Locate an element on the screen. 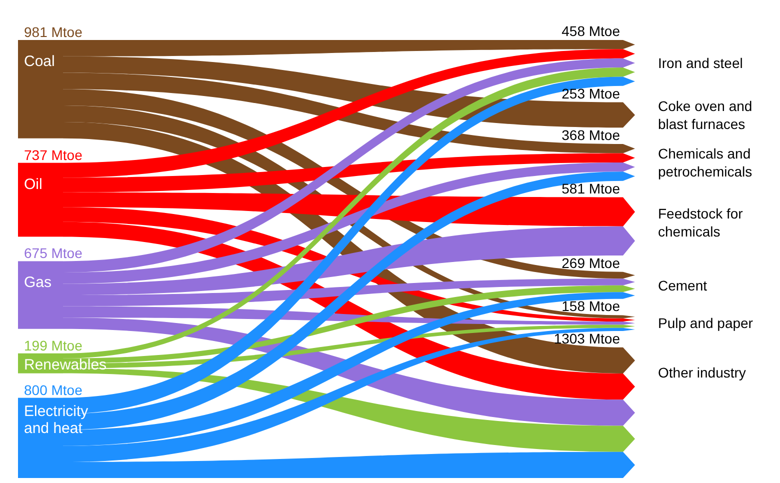  data-label: 269 Mtoe is located at coordinates (591, 262).